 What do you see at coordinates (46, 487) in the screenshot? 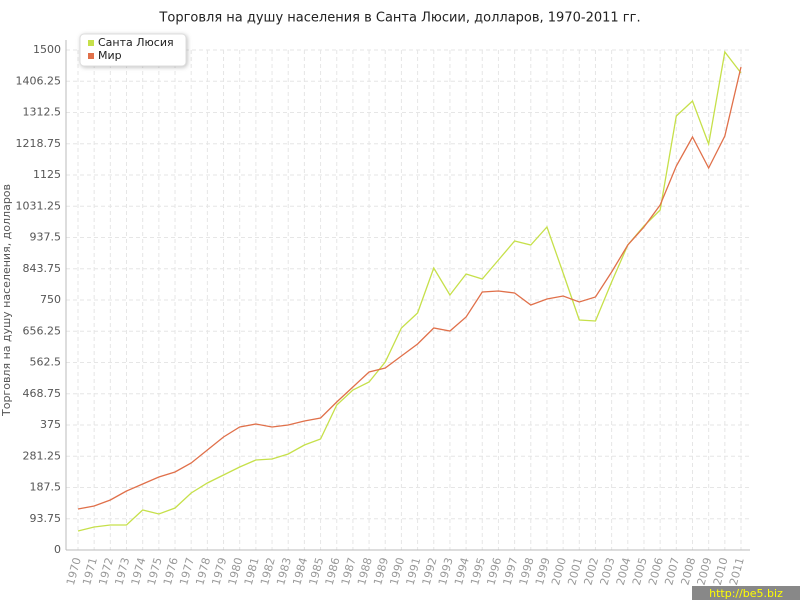
I see `y-tick-label: 187.5` at bounding box center [46, 487].